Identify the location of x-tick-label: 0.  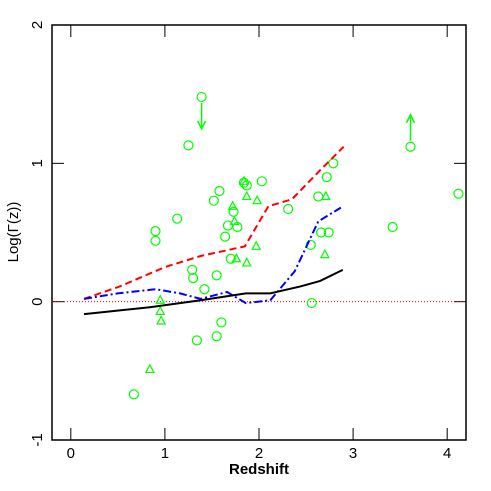
(71, 453).